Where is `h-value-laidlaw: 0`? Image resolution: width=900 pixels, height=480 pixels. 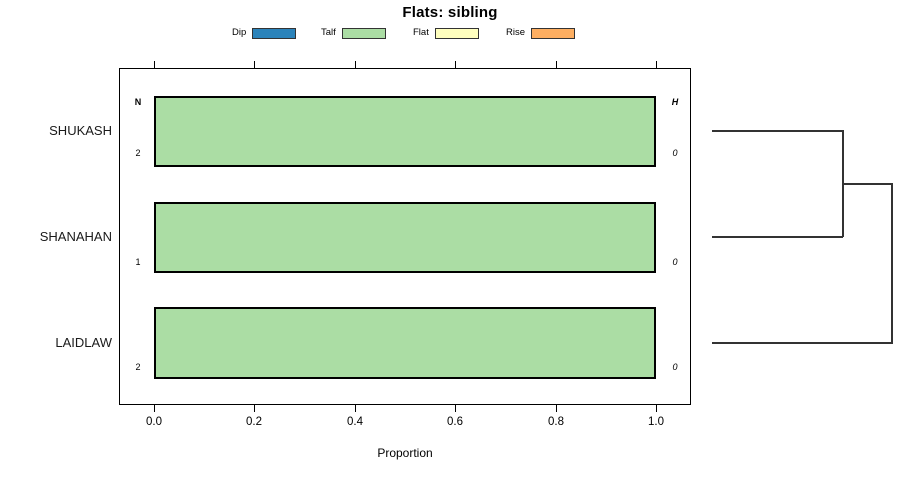
h-value-laidlaw: 0 is located at coordinates (675, 367).